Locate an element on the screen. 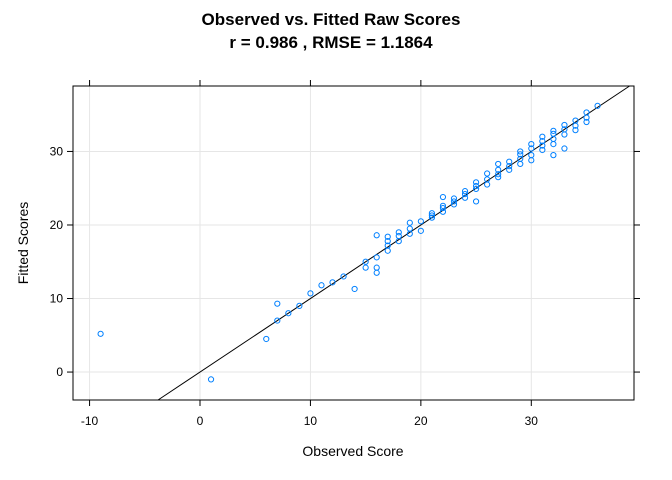  y-tick-label: 10 is located at coordinates (57, 299).